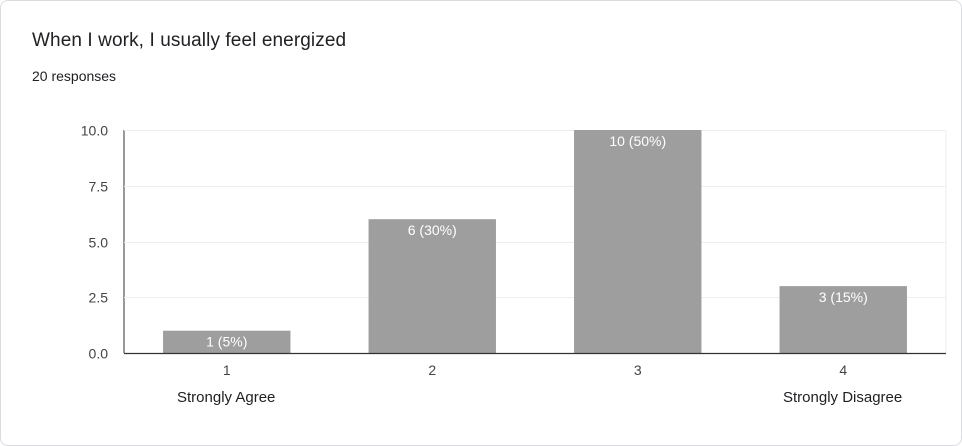  I want to click on bar-data-label: 1 (5%), so click(226, 342).